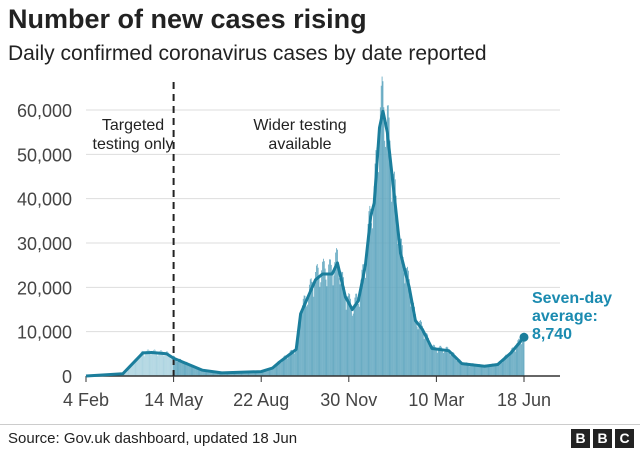 This screenshot has width=640, height=450. What do you see at coordinates (524, 400) in the screenshot?
I see `x-tick-label: 18 Jun` at bounding box center [524, 400].